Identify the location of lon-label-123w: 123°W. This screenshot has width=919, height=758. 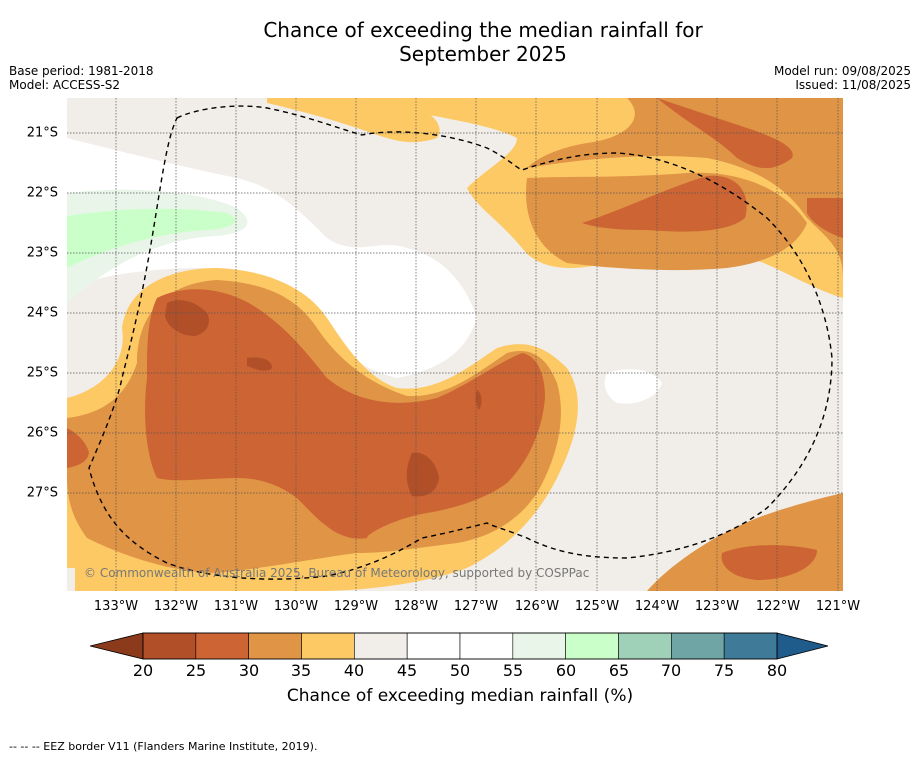
(717, 606).